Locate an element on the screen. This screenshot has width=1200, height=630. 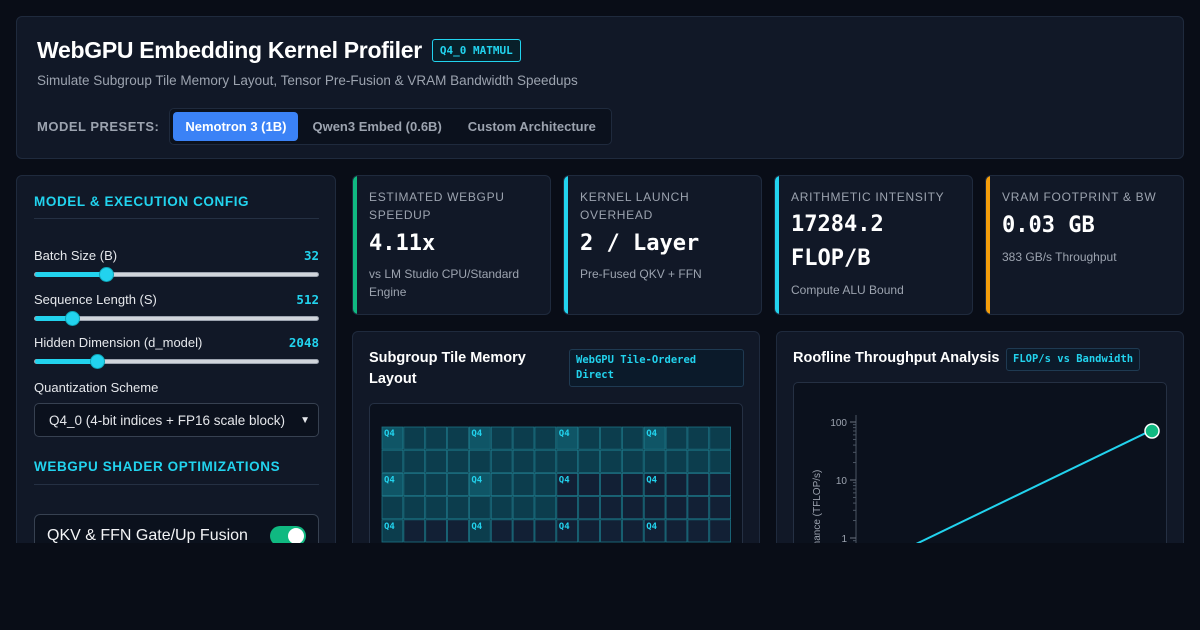
hidden-dim-slider is located at coordinates (176, 361).